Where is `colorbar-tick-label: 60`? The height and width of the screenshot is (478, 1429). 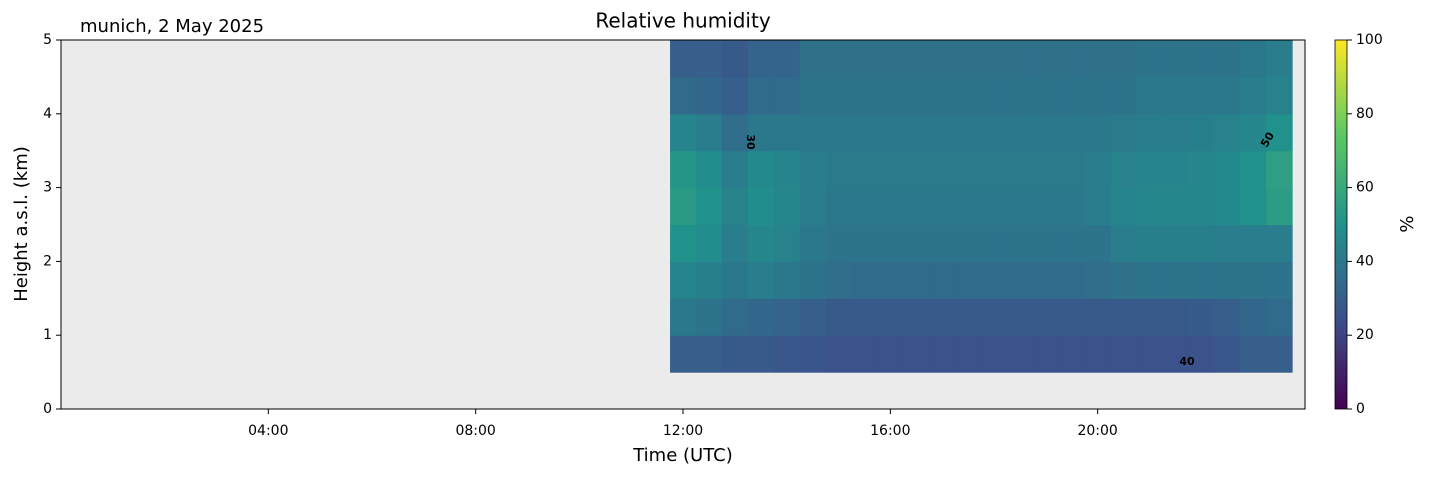
colorbar-tick-label: 60 is located at coordinates (1365, 188).